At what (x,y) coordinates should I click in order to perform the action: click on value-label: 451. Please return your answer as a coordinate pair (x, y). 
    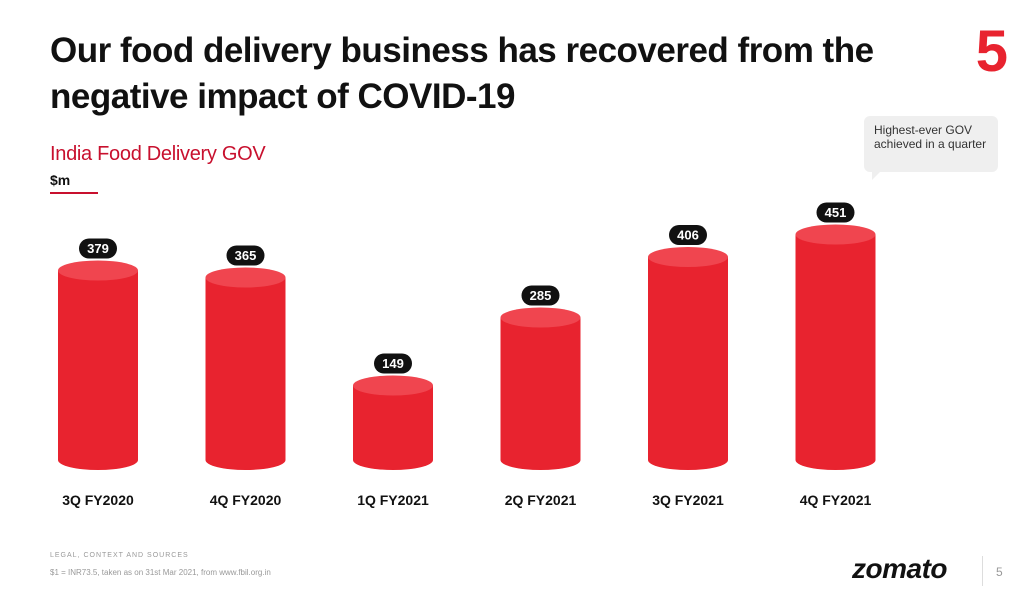
    Looking at the image, I should click on (836, 212).